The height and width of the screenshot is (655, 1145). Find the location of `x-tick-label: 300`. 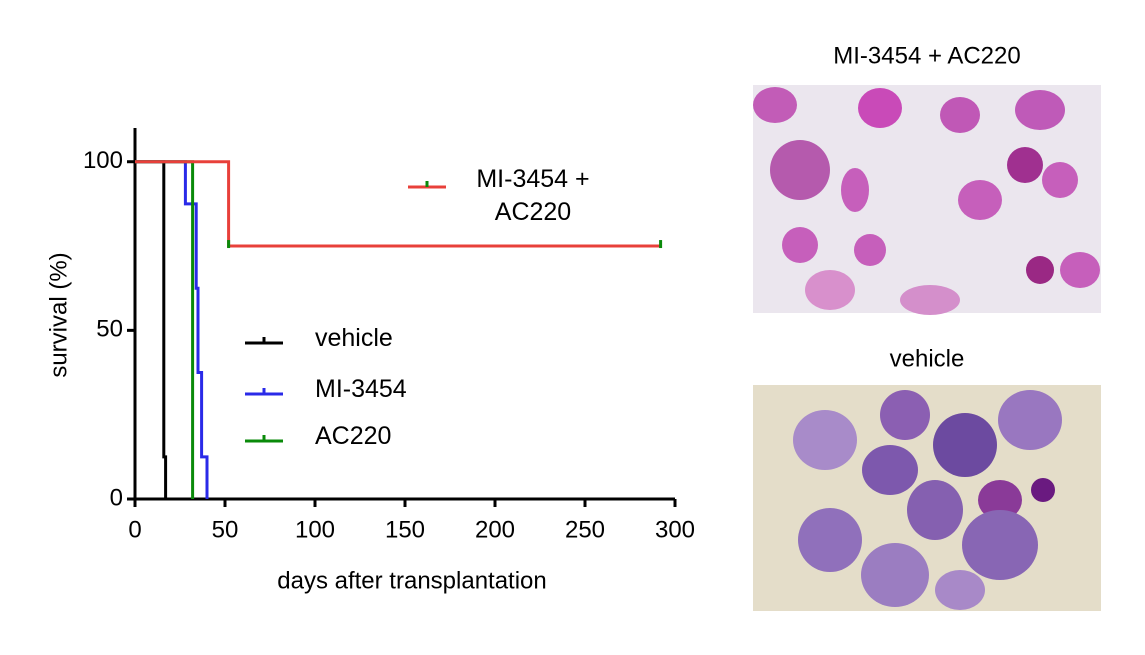

x-tick-label: 300 is located at coordinates (675, 529).